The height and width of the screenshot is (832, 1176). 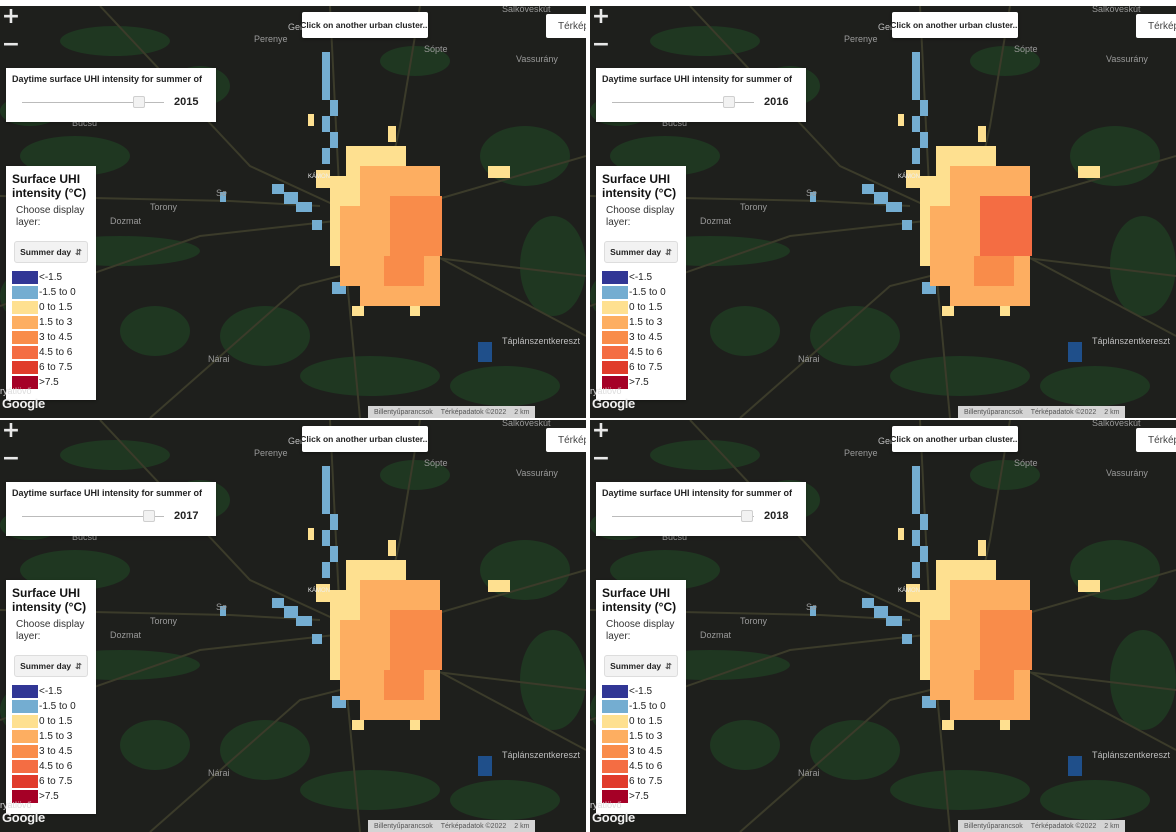 What do you see at coordinates (646, 337) in the screenshot?
I see `legend-label: 3 to 4.5` at bounding box center [646, 337].